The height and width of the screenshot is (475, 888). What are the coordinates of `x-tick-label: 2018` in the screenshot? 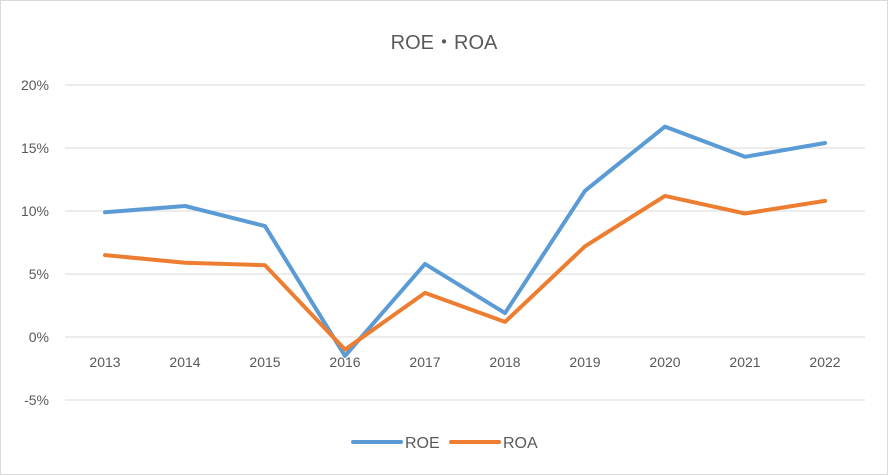 It's located at (504, 362).